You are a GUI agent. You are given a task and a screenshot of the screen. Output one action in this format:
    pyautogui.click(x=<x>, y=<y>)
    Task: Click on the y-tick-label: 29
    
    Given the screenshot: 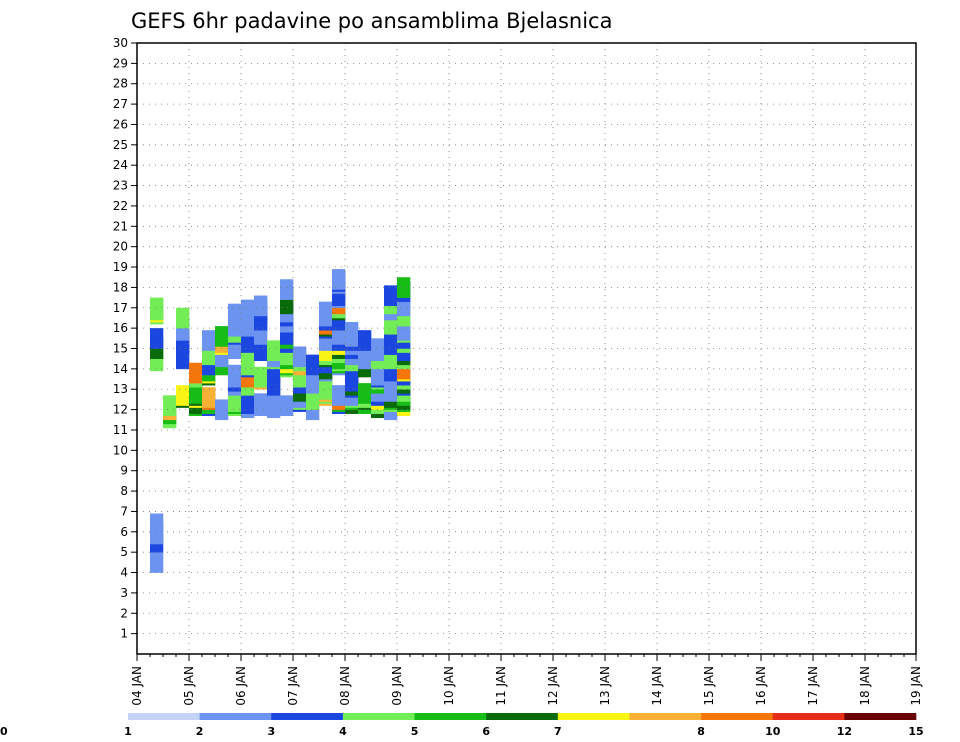 What is the action you would take?
    pyautogui.click(x=120, y=63)
    